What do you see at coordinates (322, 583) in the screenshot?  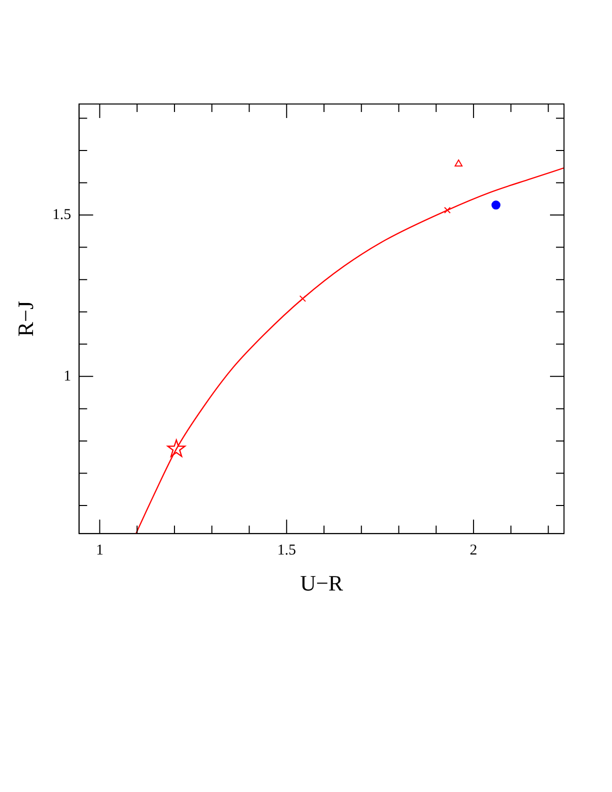 I see `x-axis-title: U−R` at bounding box center [322, 583].